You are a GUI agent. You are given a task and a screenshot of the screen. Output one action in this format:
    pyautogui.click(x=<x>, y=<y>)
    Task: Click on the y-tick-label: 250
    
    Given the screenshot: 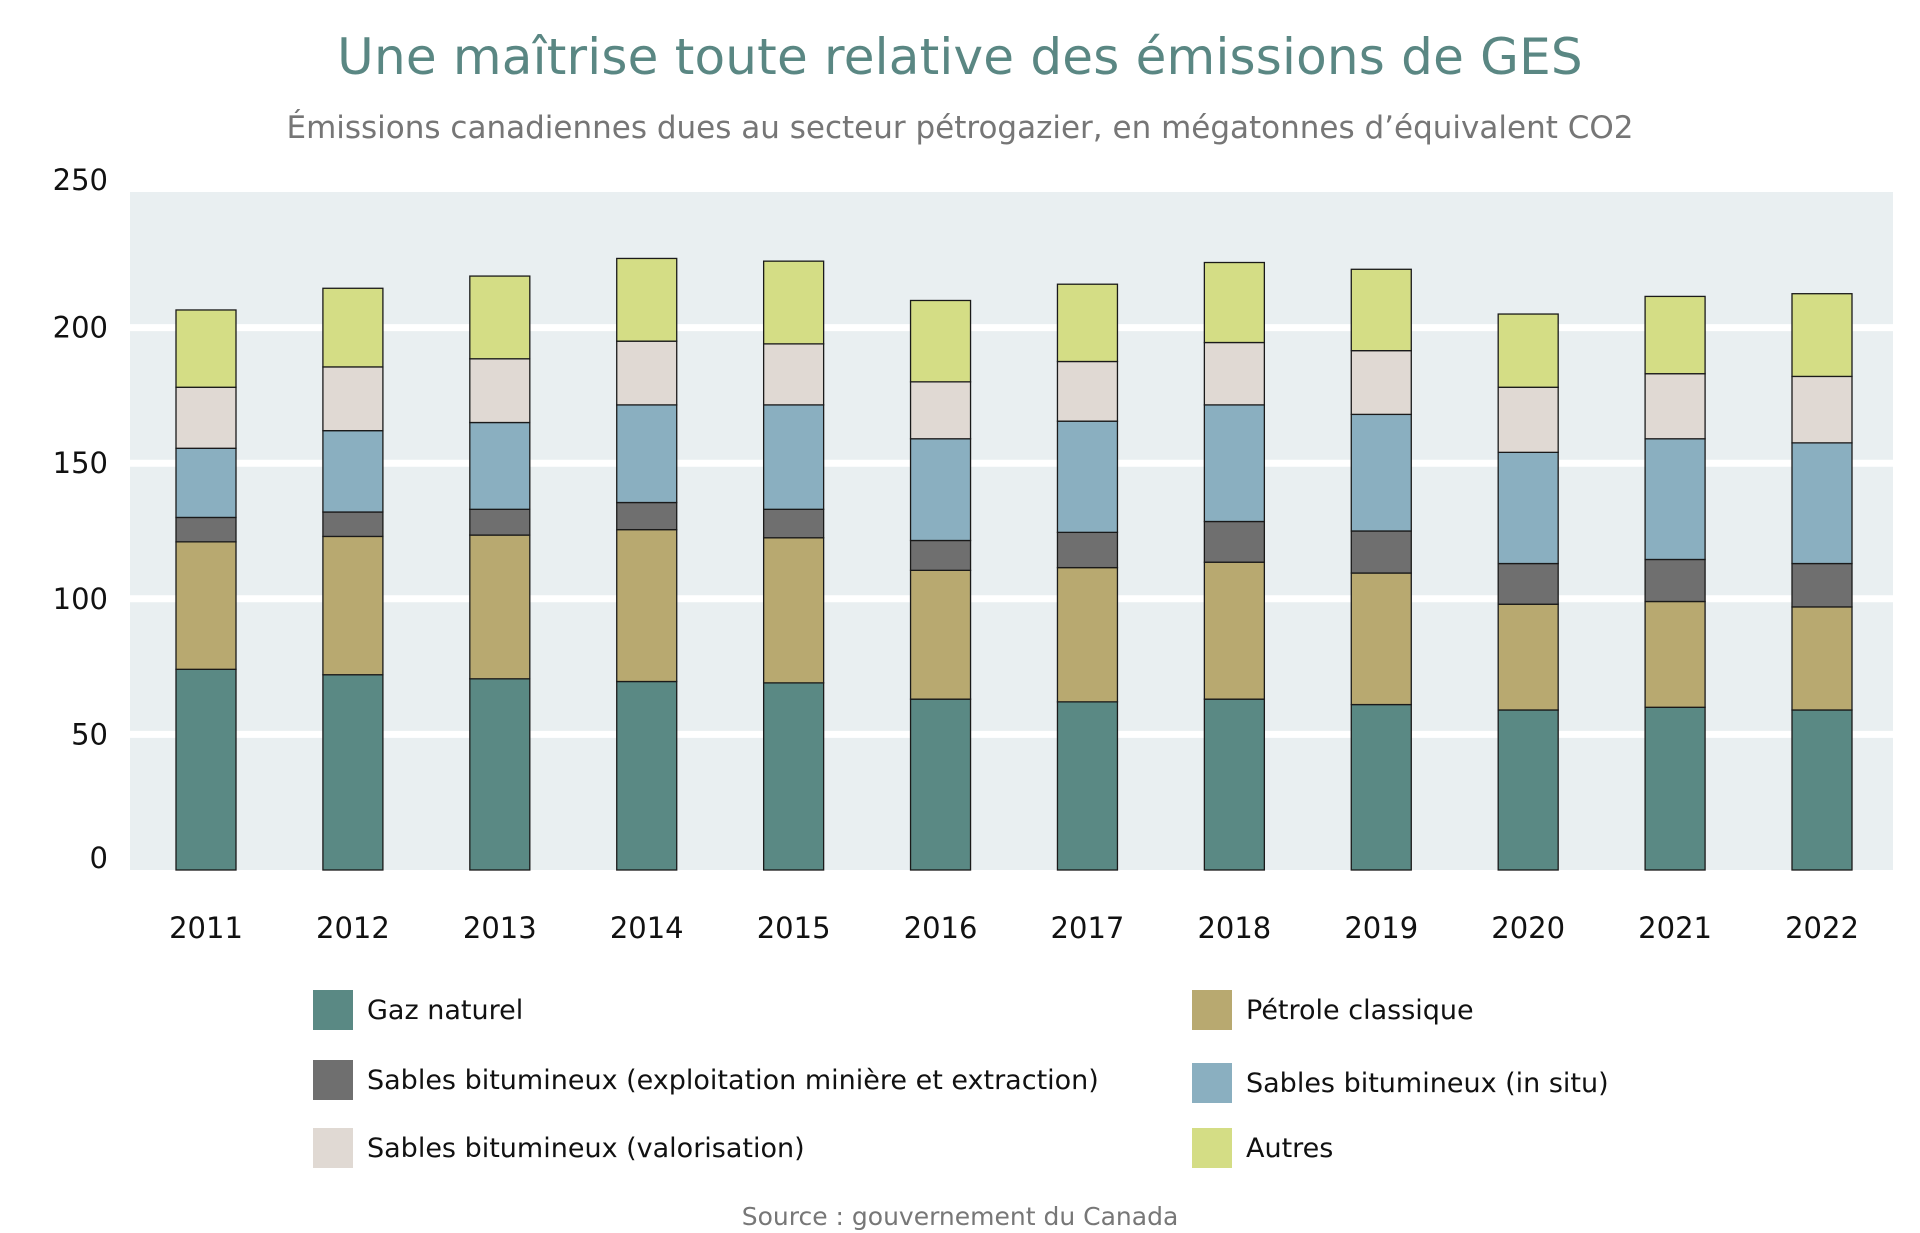 What is the action you would take?
    pyautogui.click(x=80, y=180)
    